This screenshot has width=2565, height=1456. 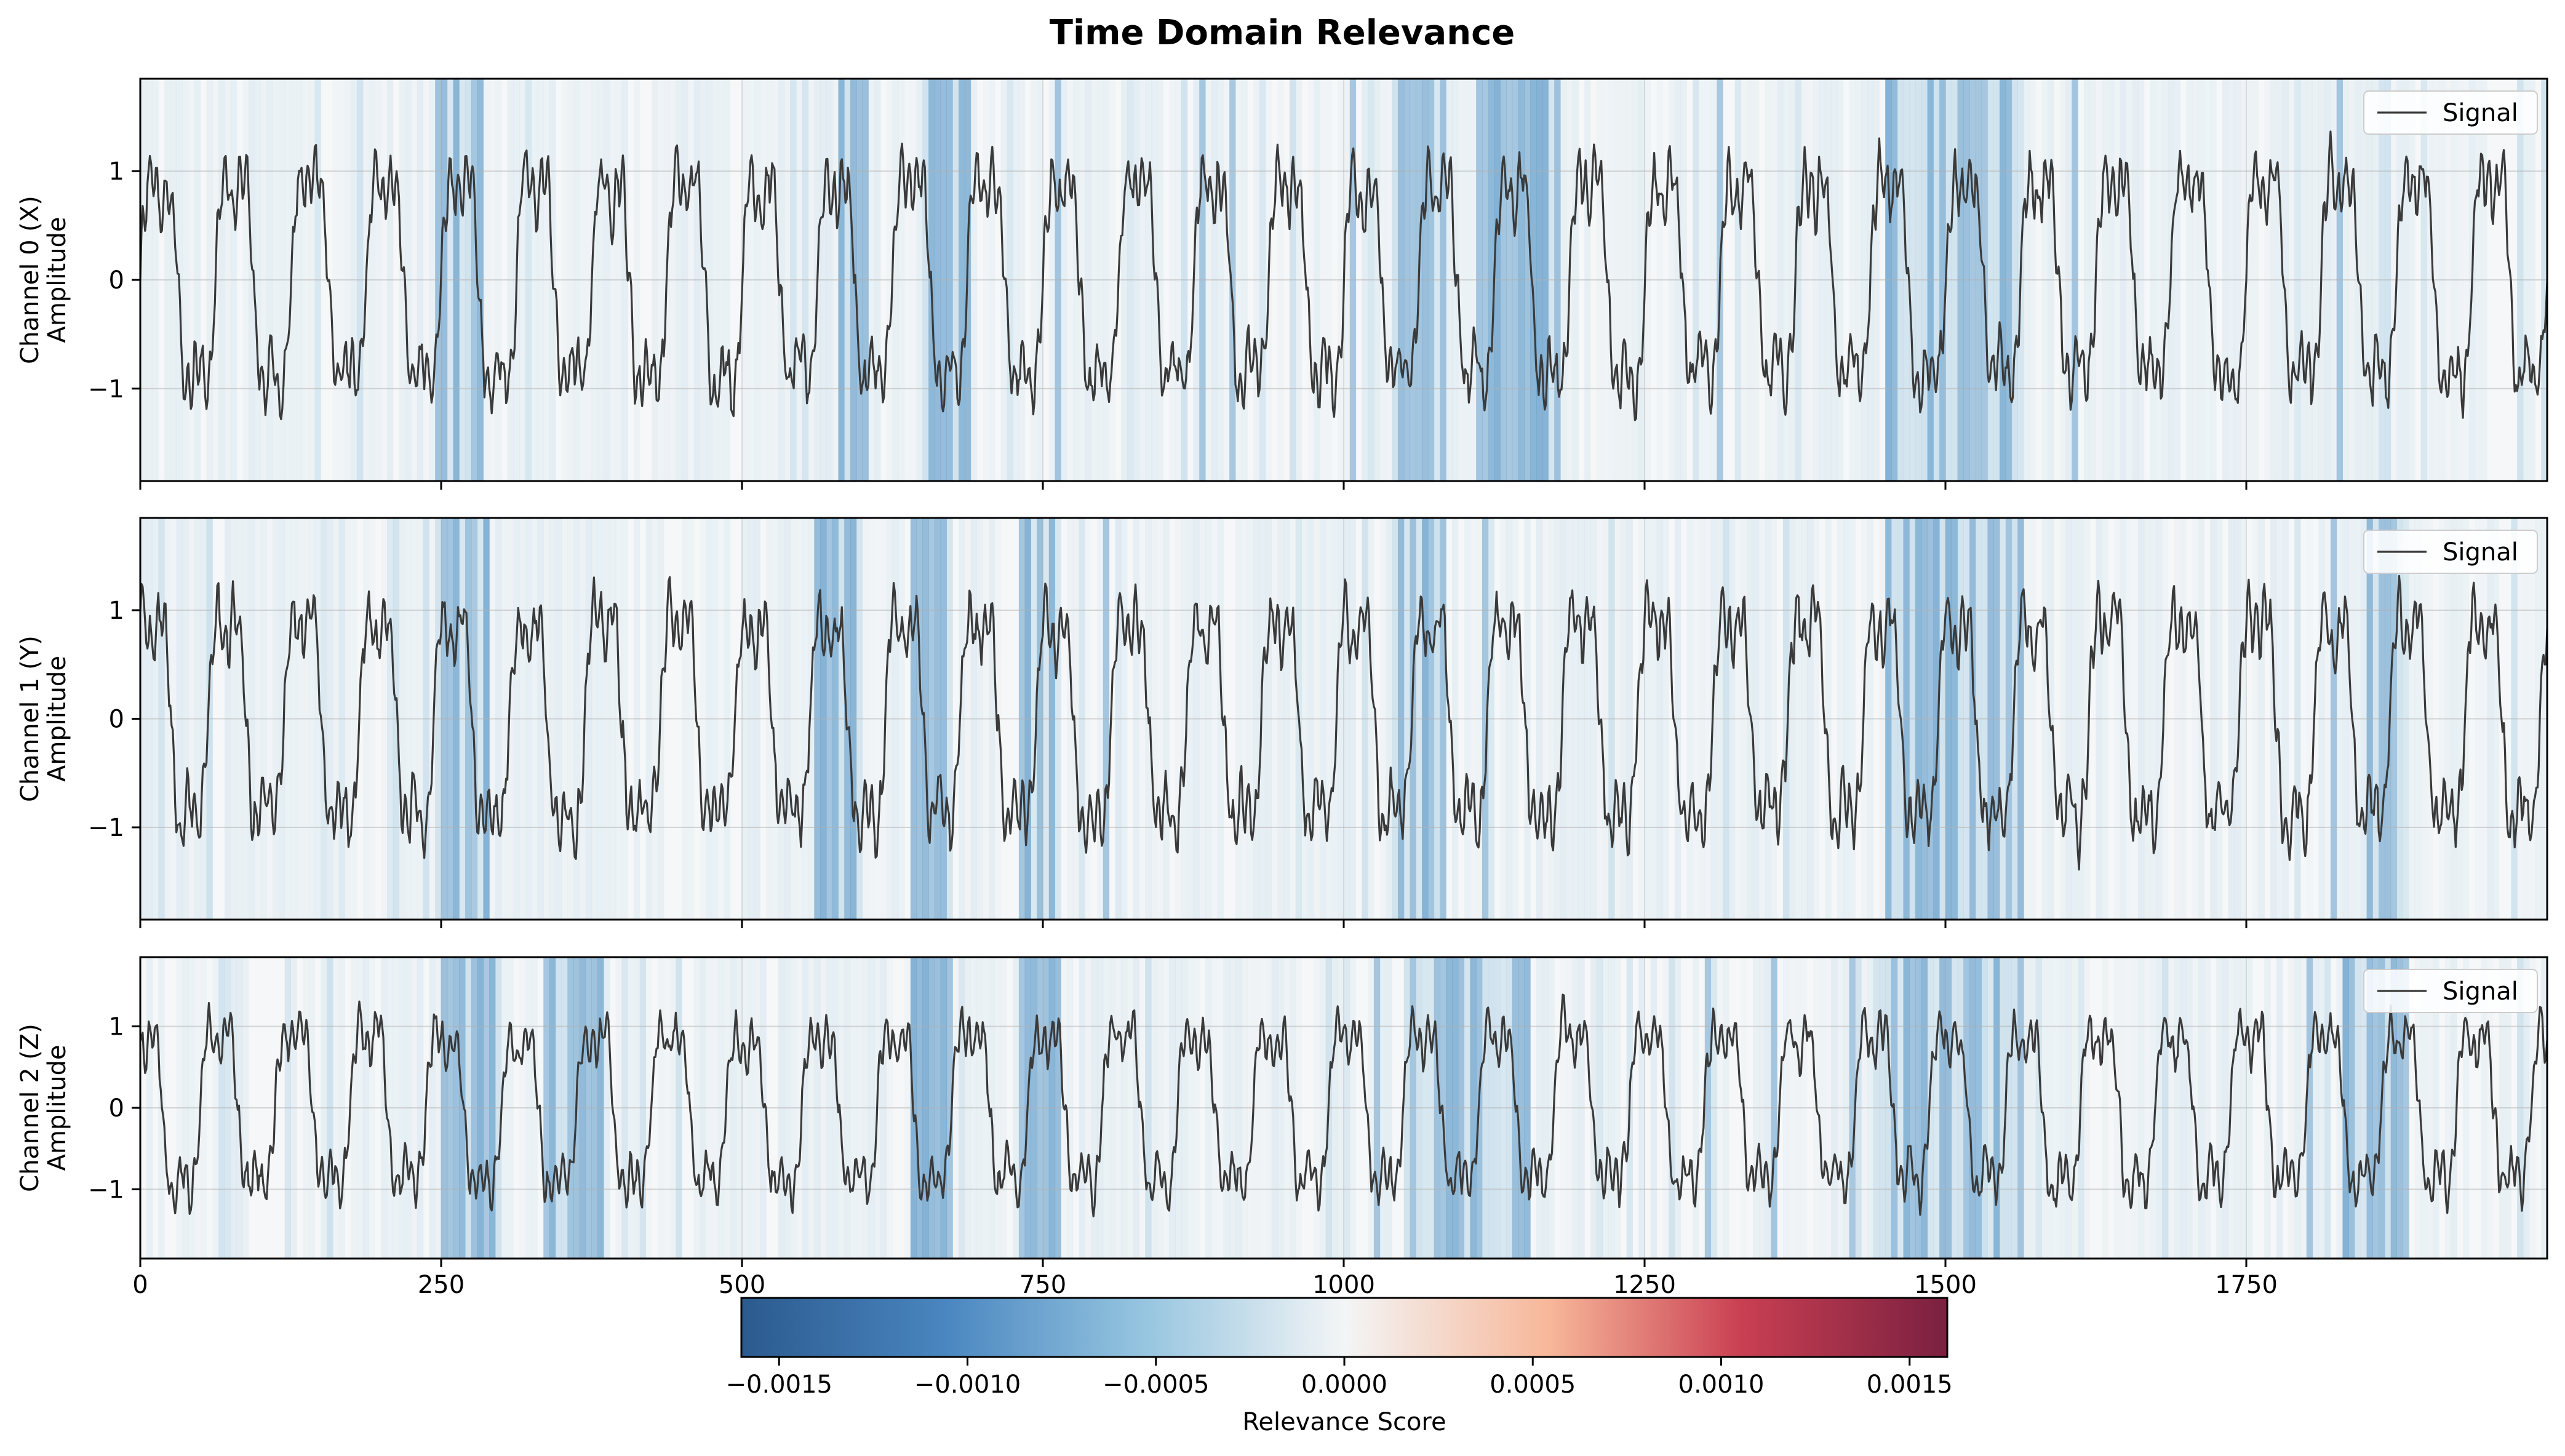 What do you see at coordinates (1344, 1422) in the screenshot?
I see `colorbar-label: Relevance Score` at bounding box center [1344, 1422].